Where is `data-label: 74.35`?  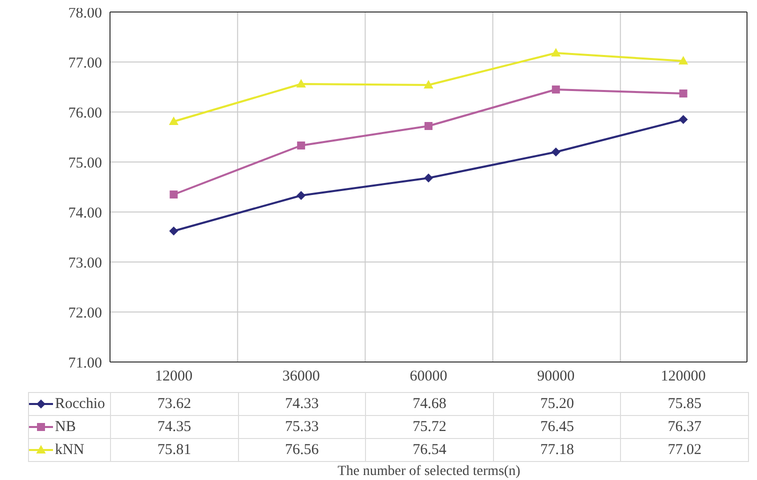
data-label: 74.35 is located at coordinates (174, 427).